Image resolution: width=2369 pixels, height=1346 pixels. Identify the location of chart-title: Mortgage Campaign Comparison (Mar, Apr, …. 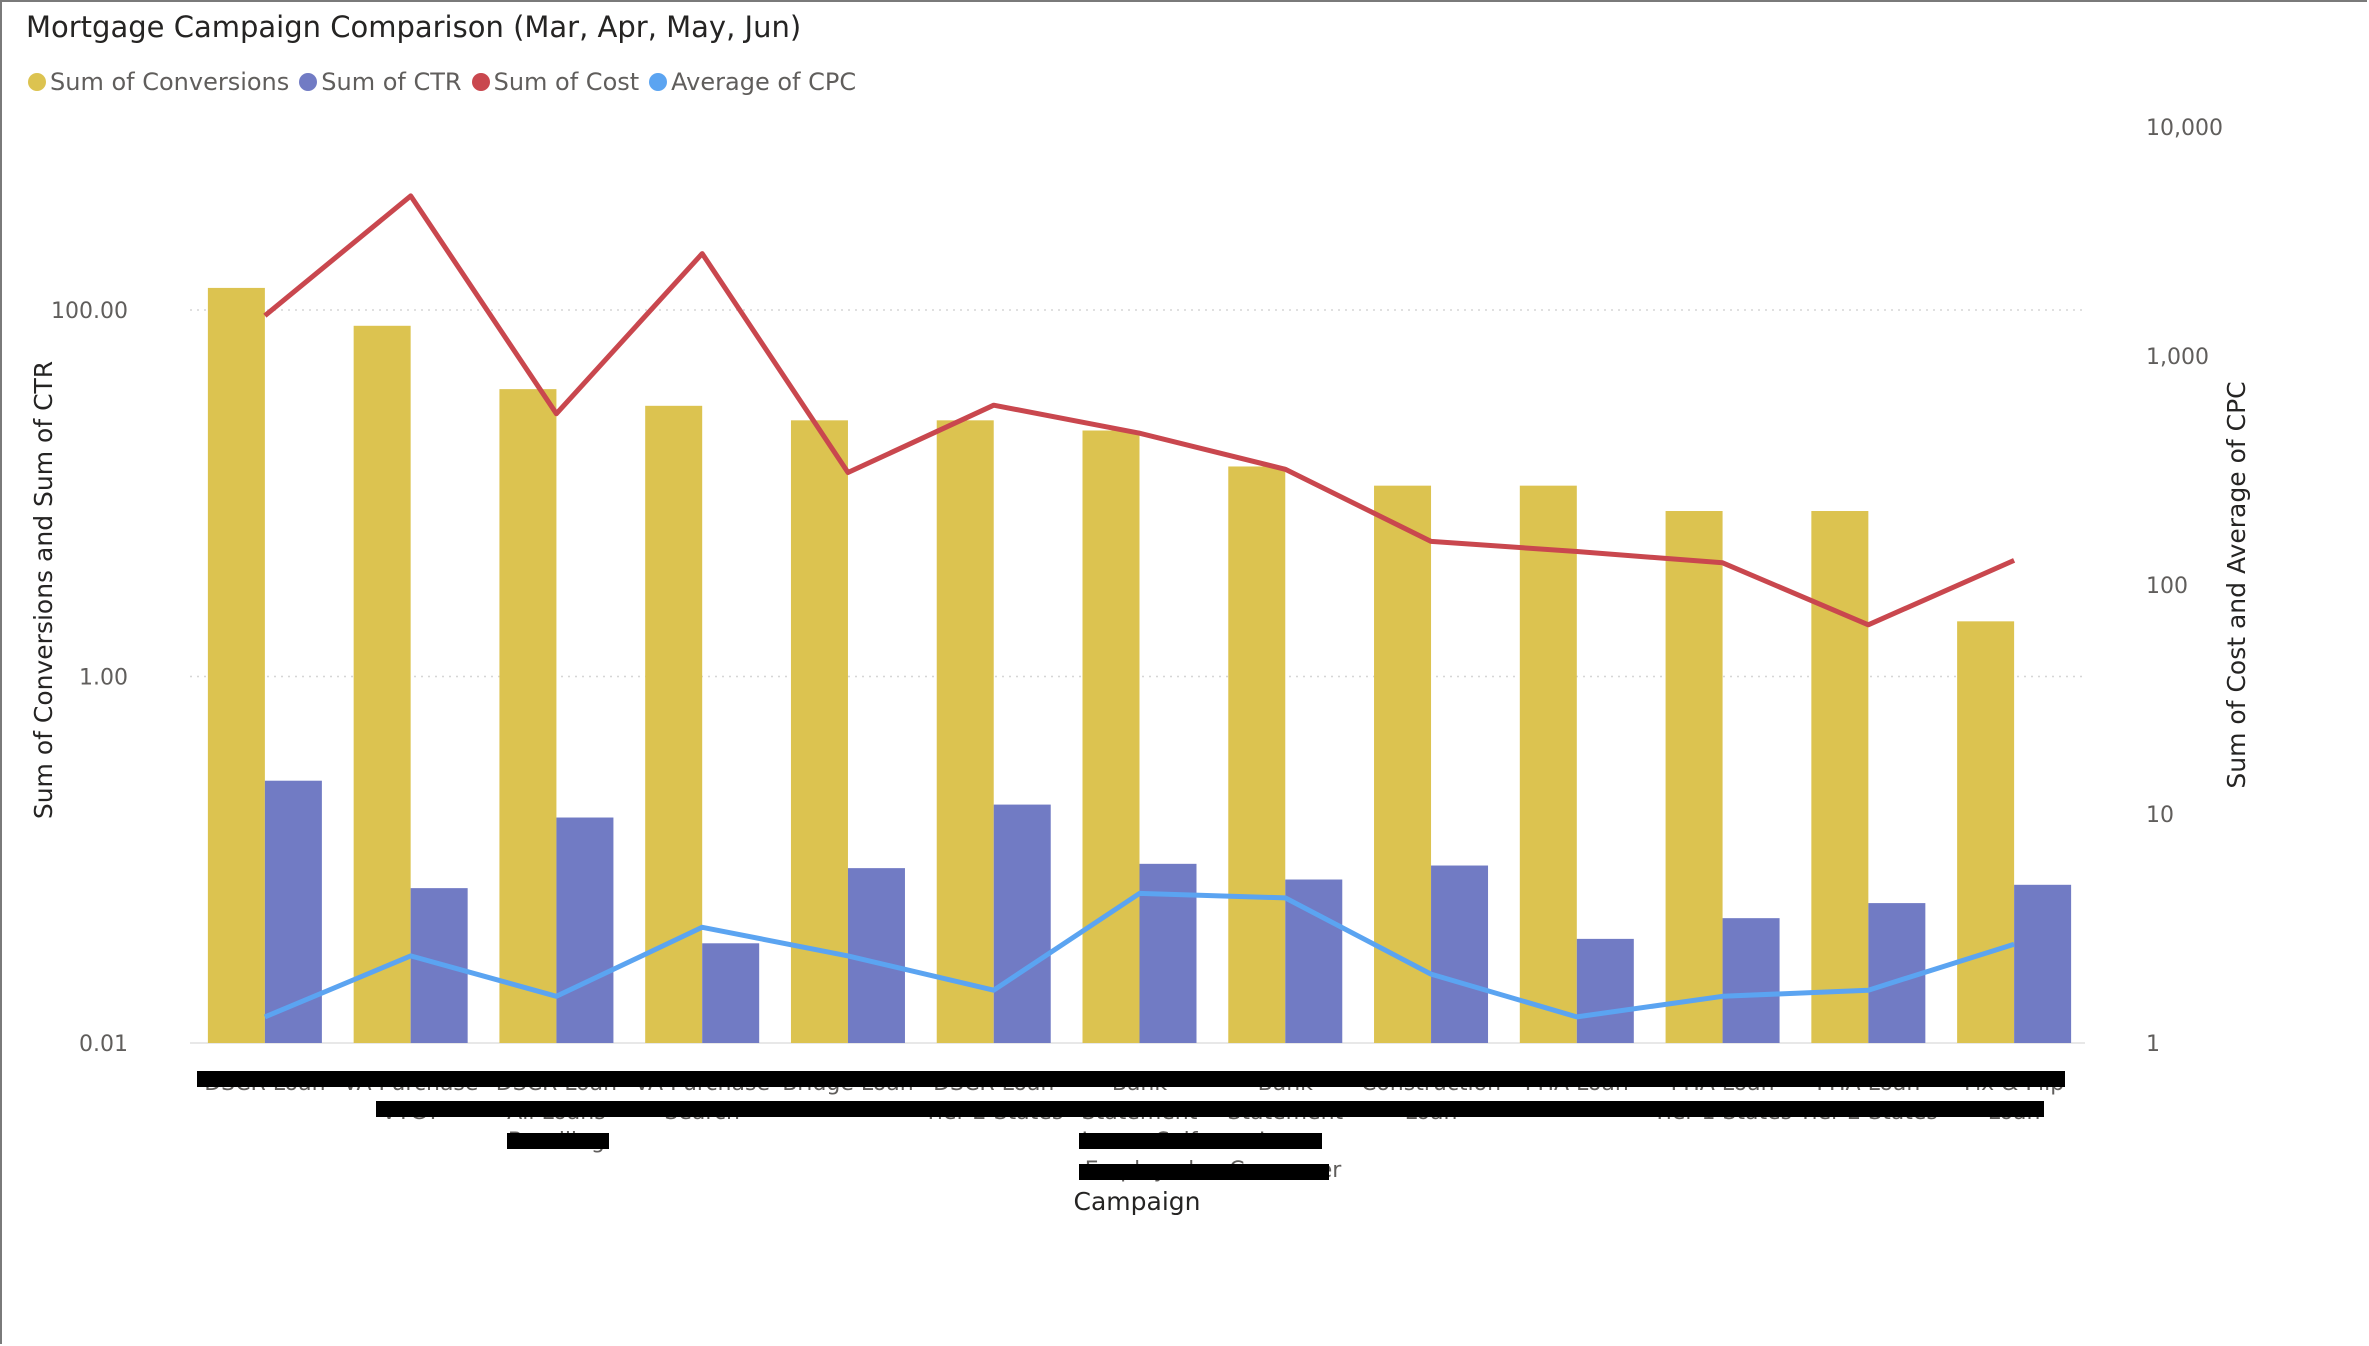
(414, 27).